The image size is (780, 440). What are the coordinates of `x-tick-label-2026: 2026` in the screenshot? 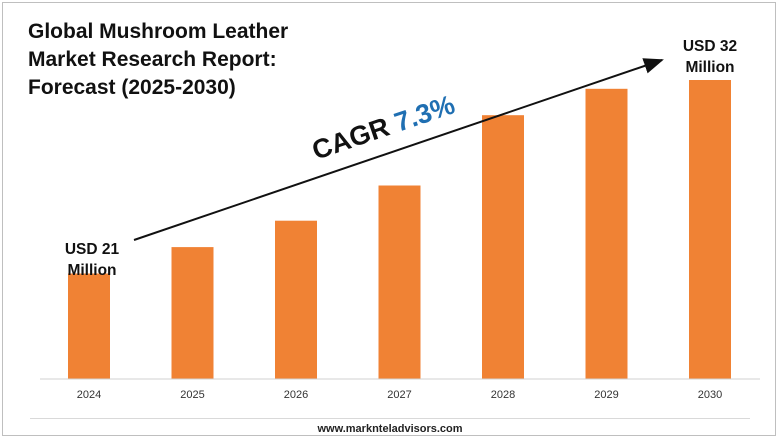 It's located at (296, 395).